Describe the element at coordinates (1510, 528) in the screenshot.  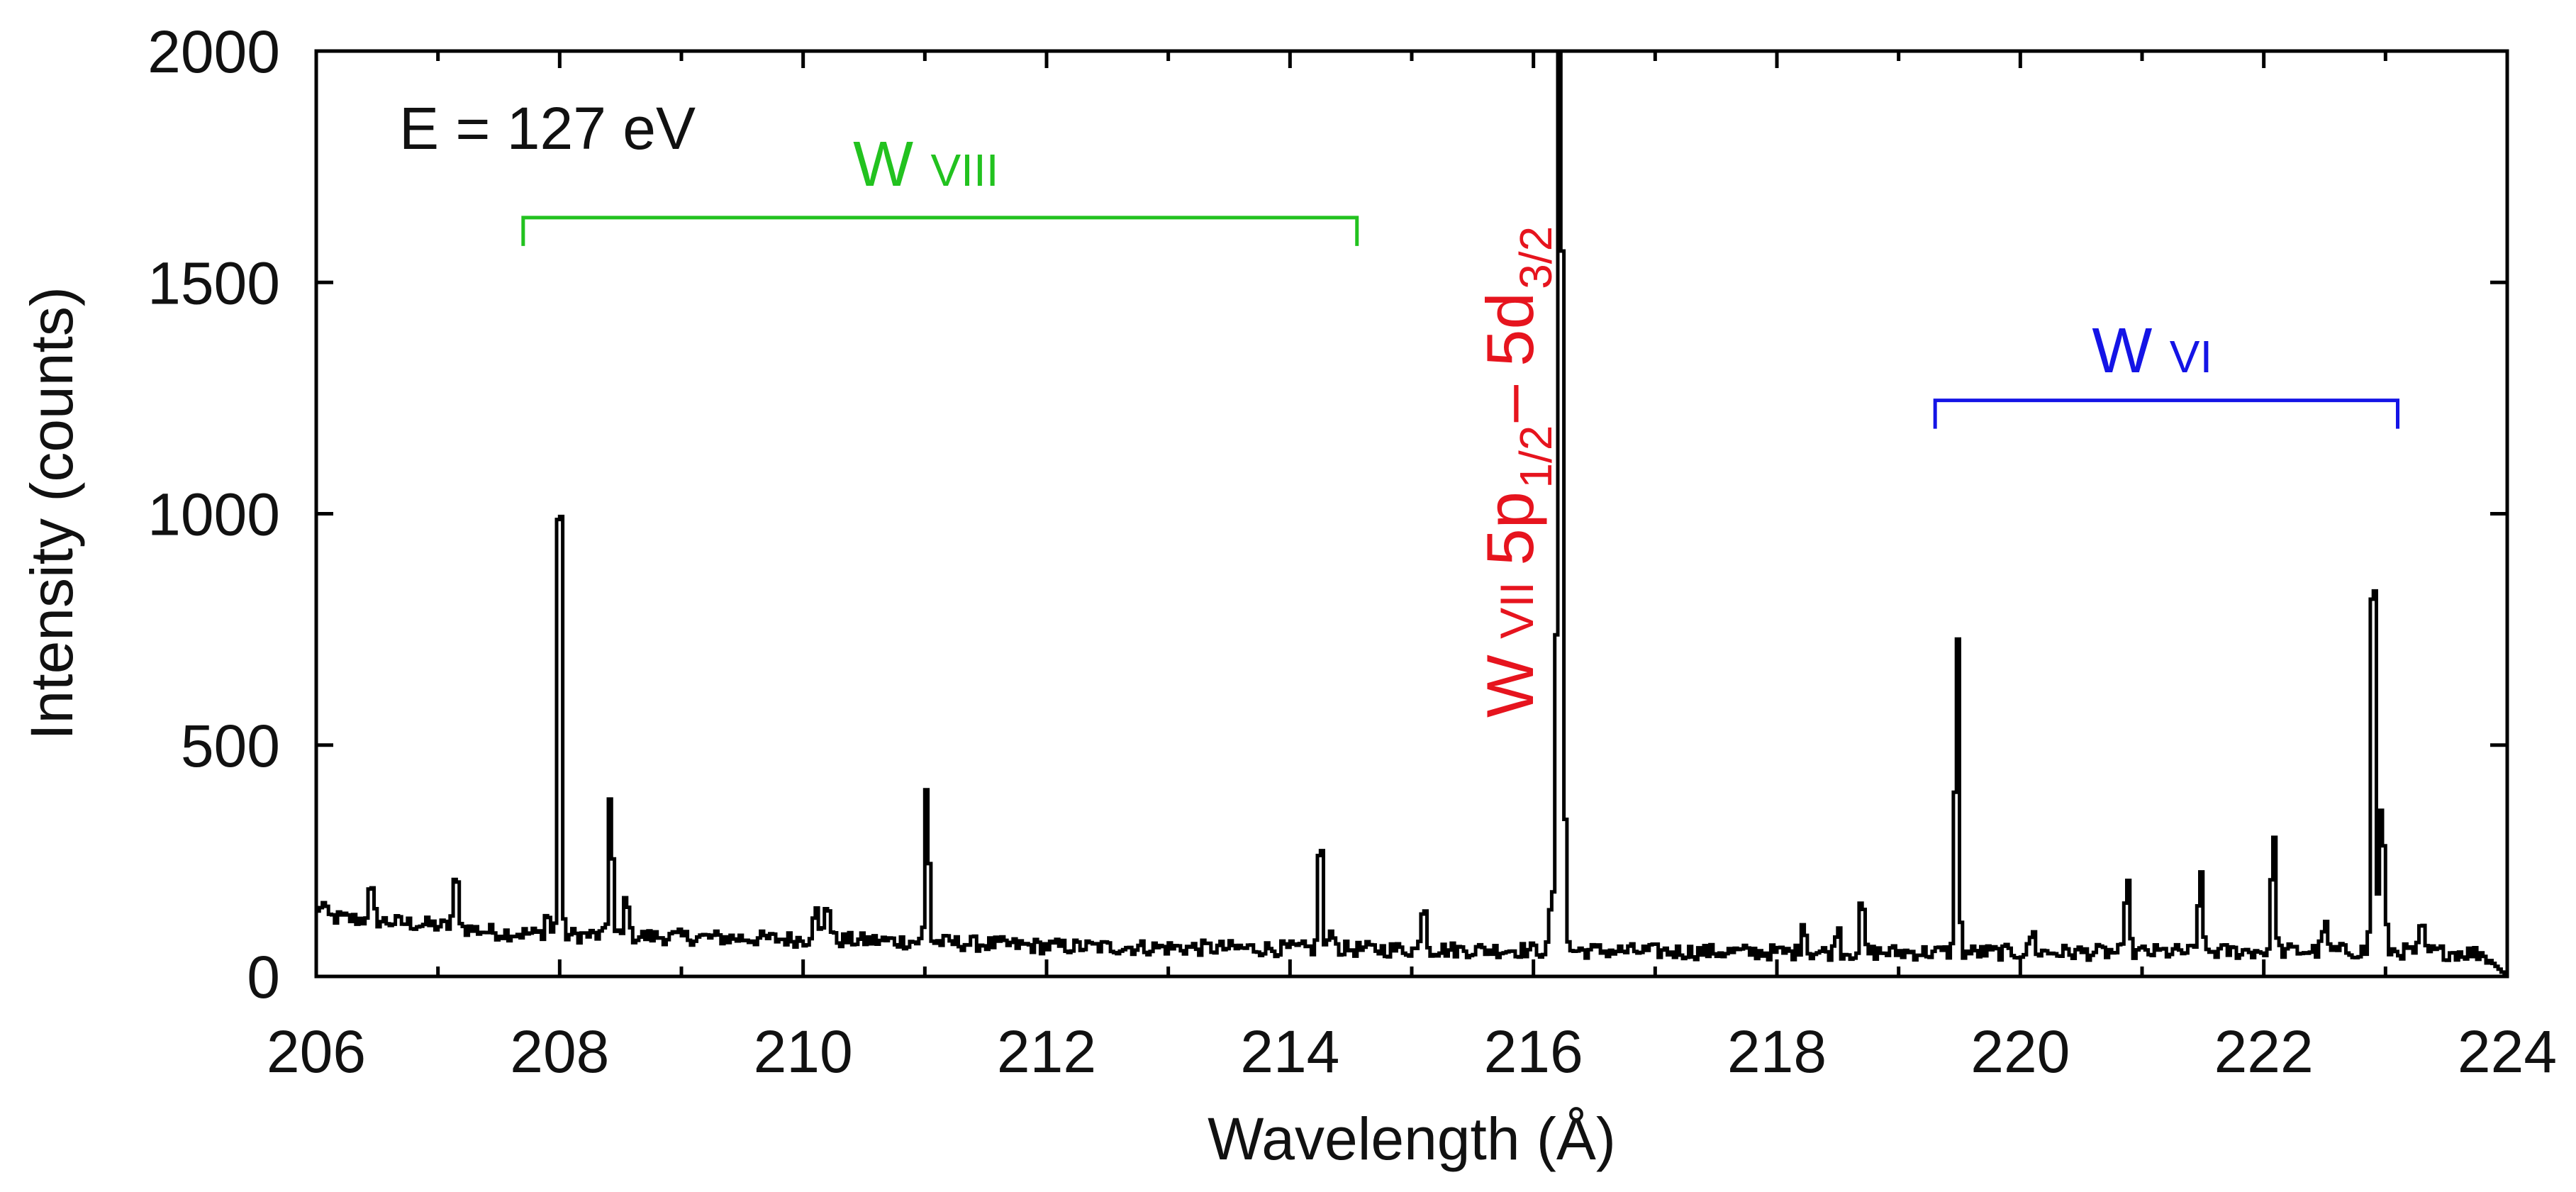
I see `w-vii-level-1: 5p` at that location.